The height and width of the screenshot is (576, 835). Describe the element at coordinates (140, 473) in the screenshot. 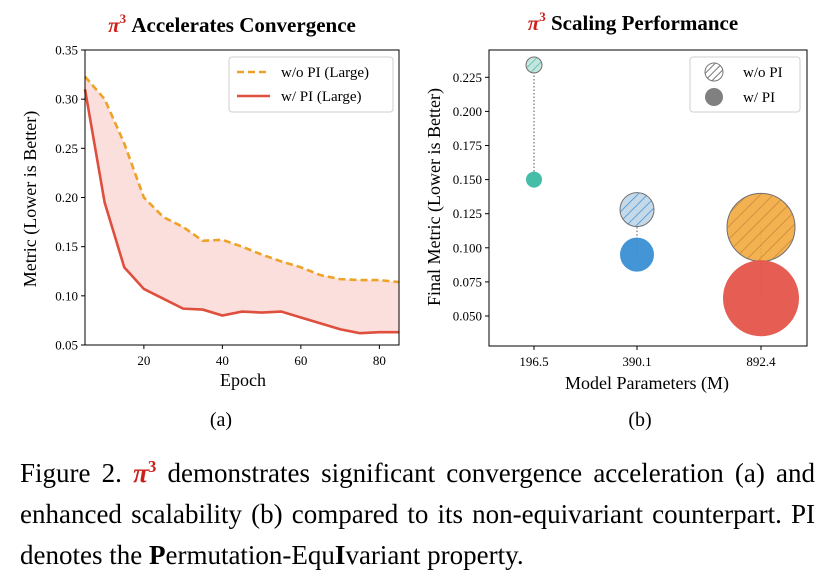

I see `caption-symbol: π` at that location.